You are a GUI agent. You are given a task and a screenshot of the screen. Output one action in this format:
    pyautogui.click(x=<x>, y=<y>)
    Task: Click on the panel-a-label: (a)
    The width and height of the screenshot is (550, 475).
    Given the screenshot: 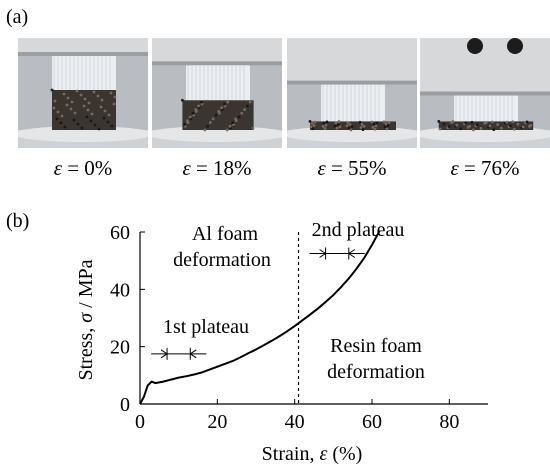 What is the action you would take?
    pyautogui.click(x=17, y=17)
    